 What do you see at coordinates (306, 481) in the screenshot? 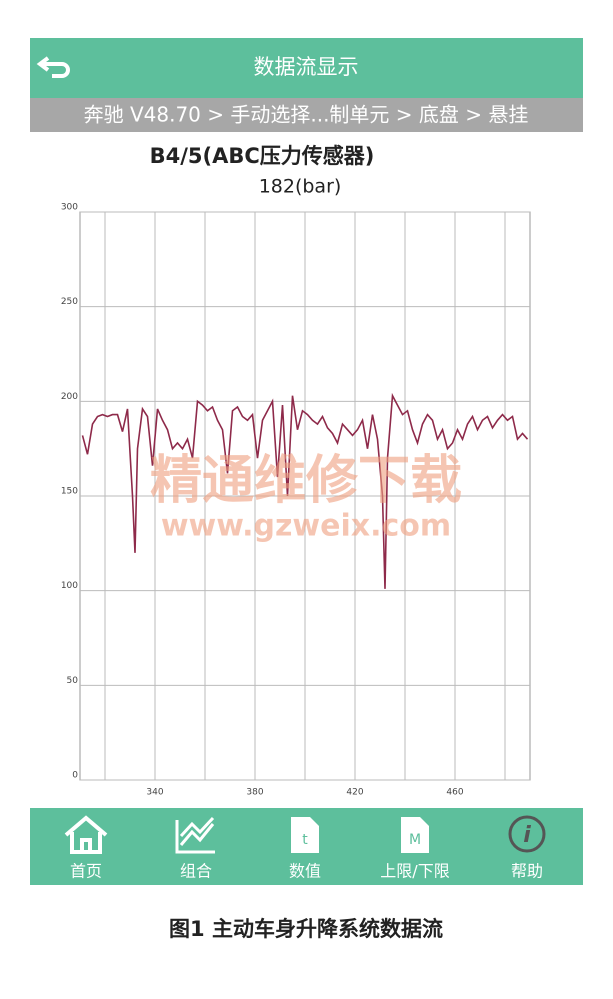
I see `watermark-title: 精通维修下载` at bounding box center [306, 481].